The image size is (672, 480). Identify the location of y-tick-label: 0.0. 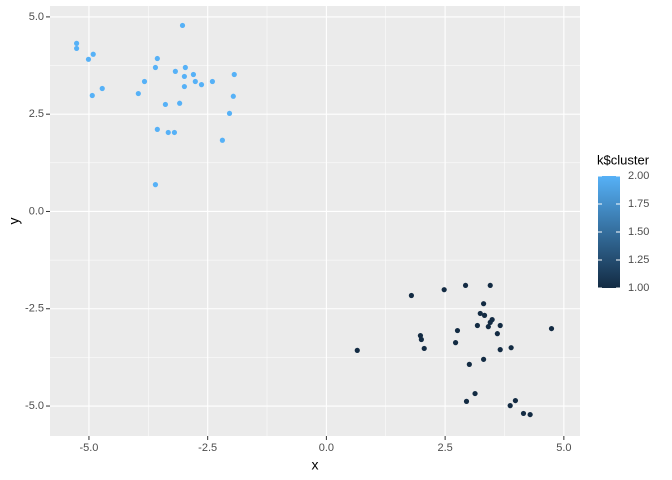
(36, 211).